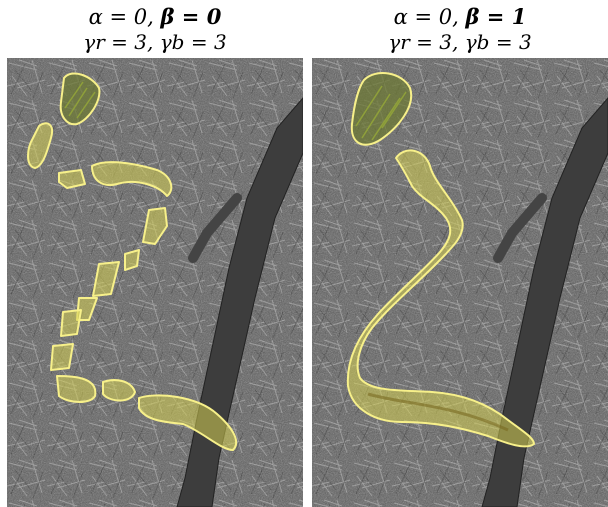  Describe the element at coordinates (460, 17) in the screenshot. I see `panel-title-line1: α = 0, β = 1` at that location.